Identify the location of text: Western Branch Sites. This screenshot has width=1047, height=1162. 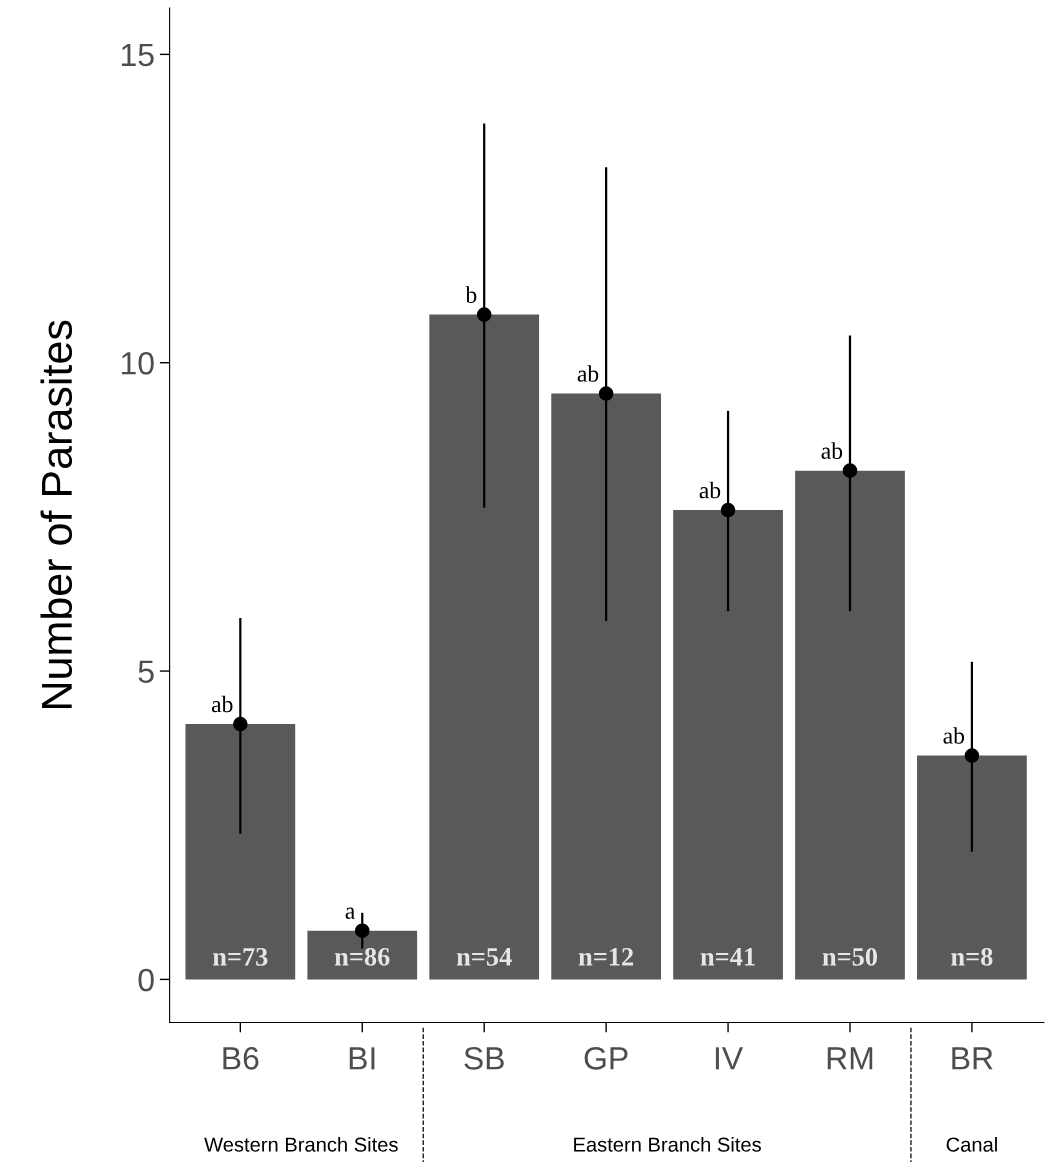
(301, 1144).